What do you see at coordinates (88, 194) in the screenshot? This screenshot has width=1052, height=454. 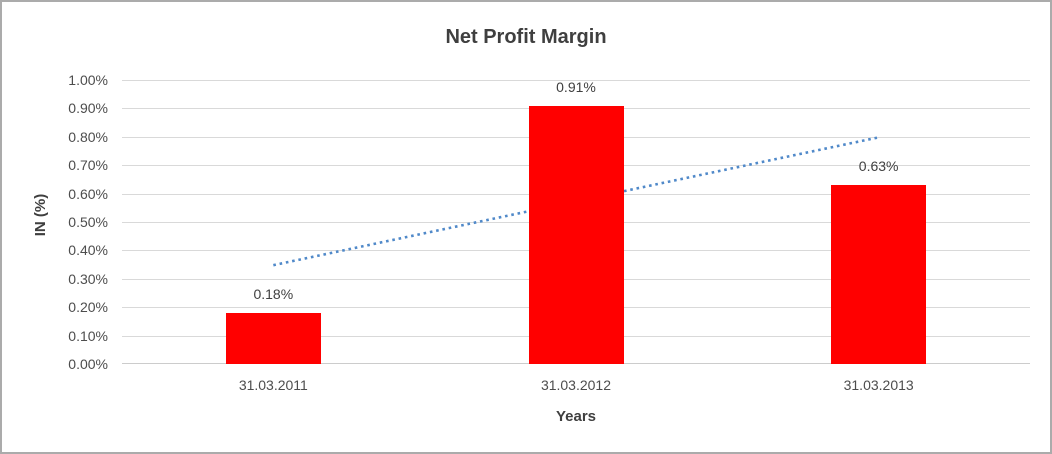 I see `y-tick-label: 0.60%` at bounding box center [88, 194].